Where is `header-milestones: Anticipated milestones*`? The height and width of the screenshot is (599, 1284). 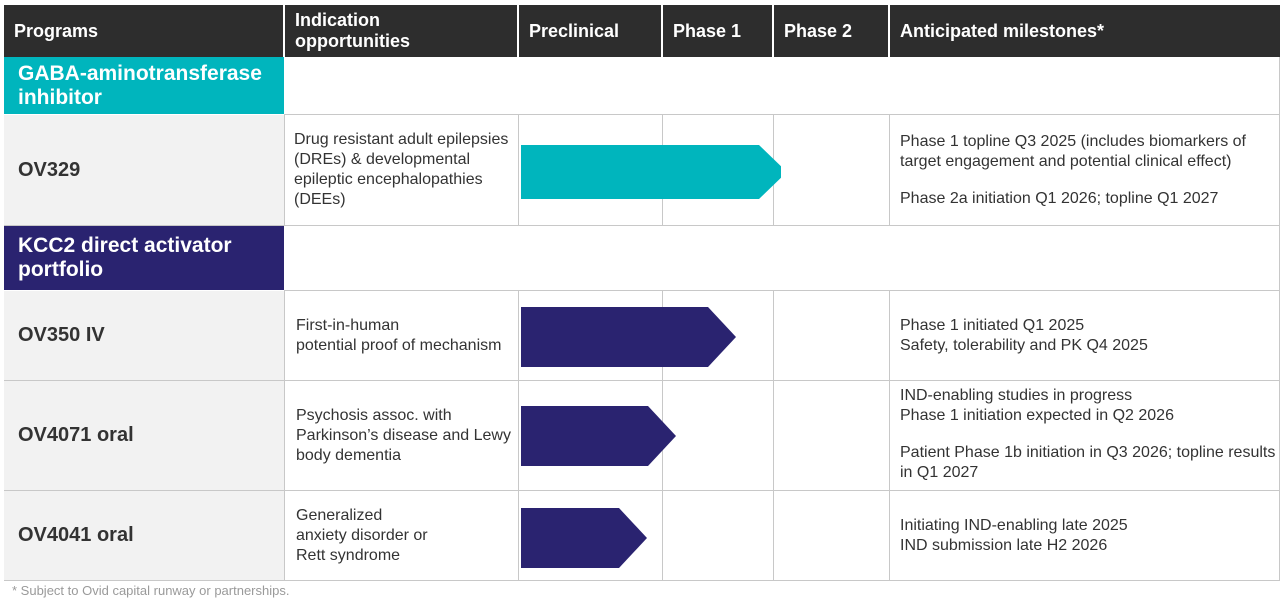 header-milestones: Anticipated milestones* is located at coordinates (1085, 31).